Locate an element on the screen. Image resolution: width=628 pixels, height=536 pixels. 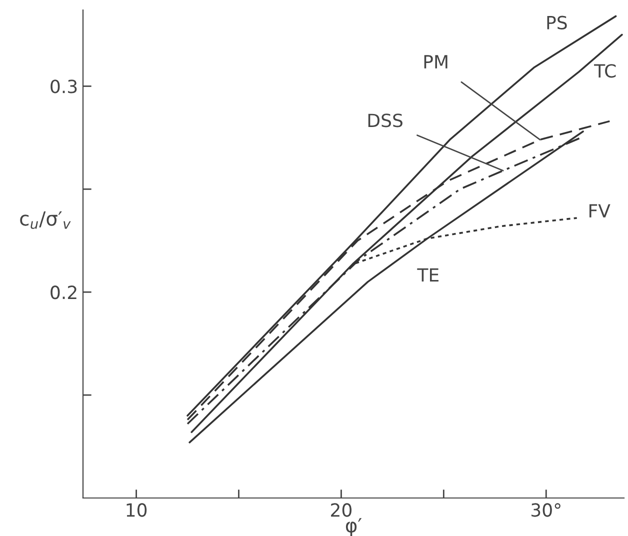
annotation: FV is located at coordinates (599, 211).